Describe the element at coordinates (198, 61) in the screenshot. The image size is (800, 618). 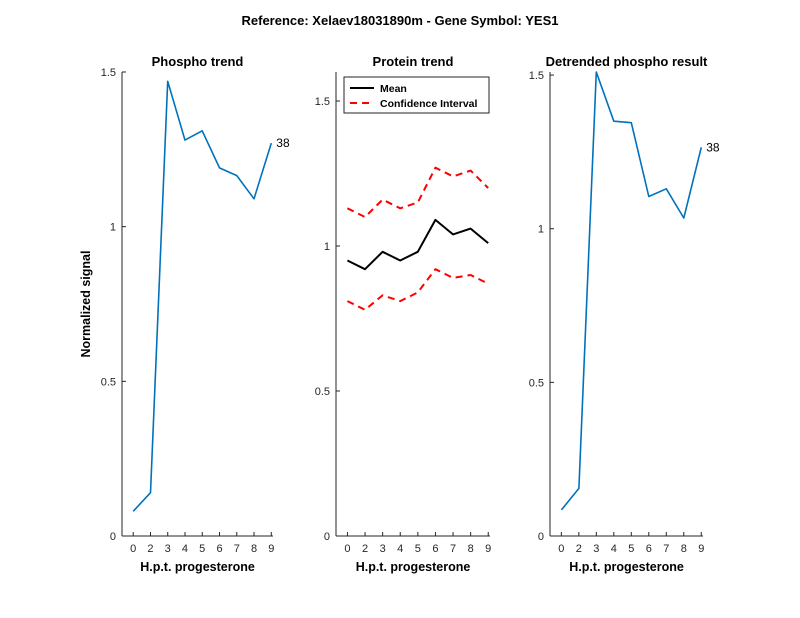
I see `panel-title: Phospho trend` at that location.